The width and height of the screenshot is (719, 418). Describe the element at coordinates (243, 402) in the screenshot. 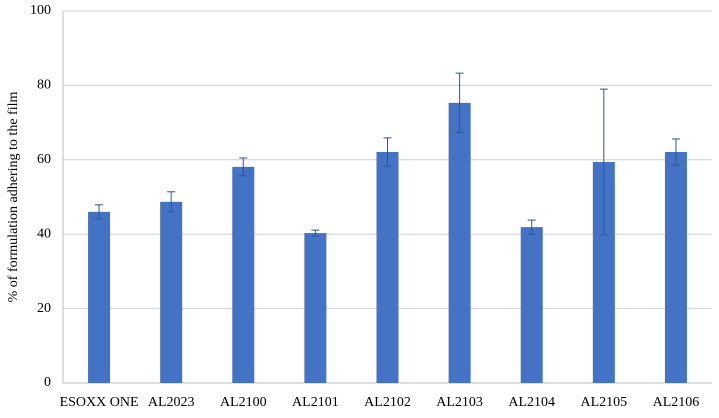

I see `x-tick-label: AL2100` at that location.